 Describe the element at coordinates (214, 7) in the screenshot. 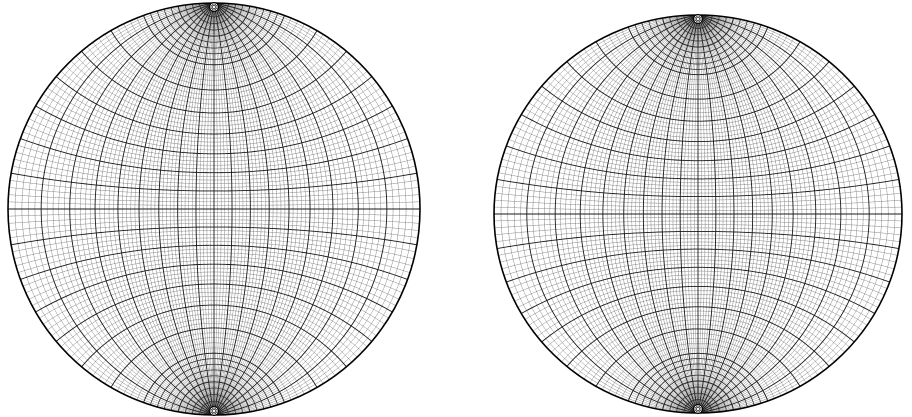

I see `left-north-pole-mark` at that location.